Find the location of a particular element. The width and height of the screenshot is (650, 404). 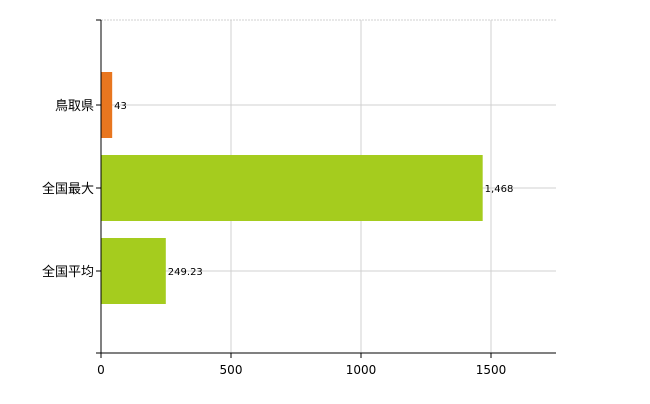

x-tick-label: 0 is located at coordinates (101, 370).